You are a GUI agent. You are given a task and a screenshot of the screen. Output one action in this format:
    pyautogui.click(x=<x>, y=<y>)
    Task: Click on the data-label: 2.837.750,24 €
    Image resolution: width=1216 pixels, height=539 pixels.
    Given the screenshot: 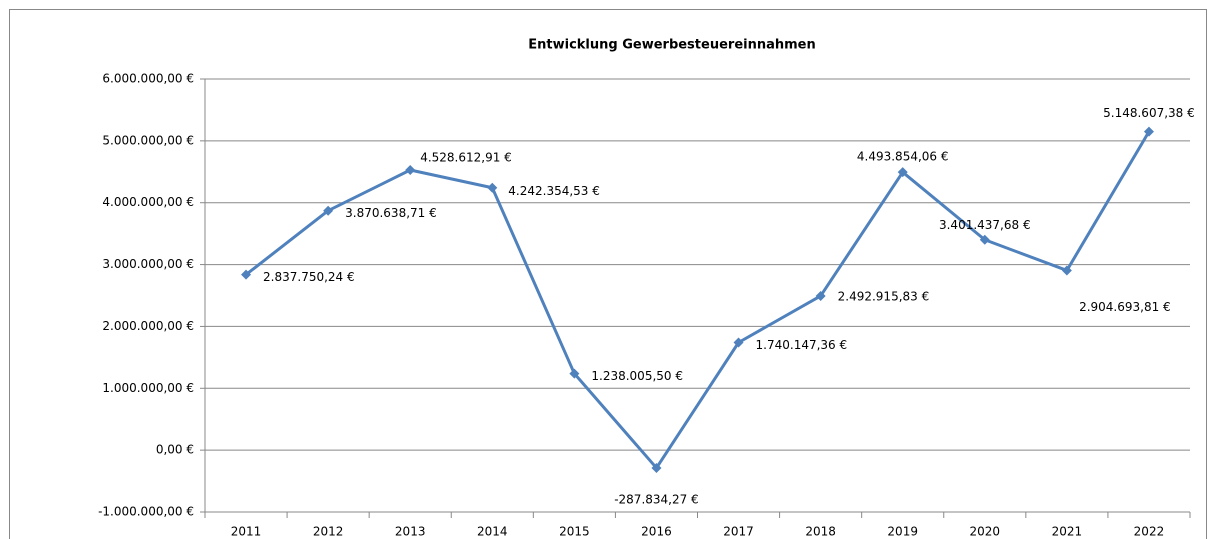 What is the action you would take?
    pyautogui.click(x=309, y=277)
    